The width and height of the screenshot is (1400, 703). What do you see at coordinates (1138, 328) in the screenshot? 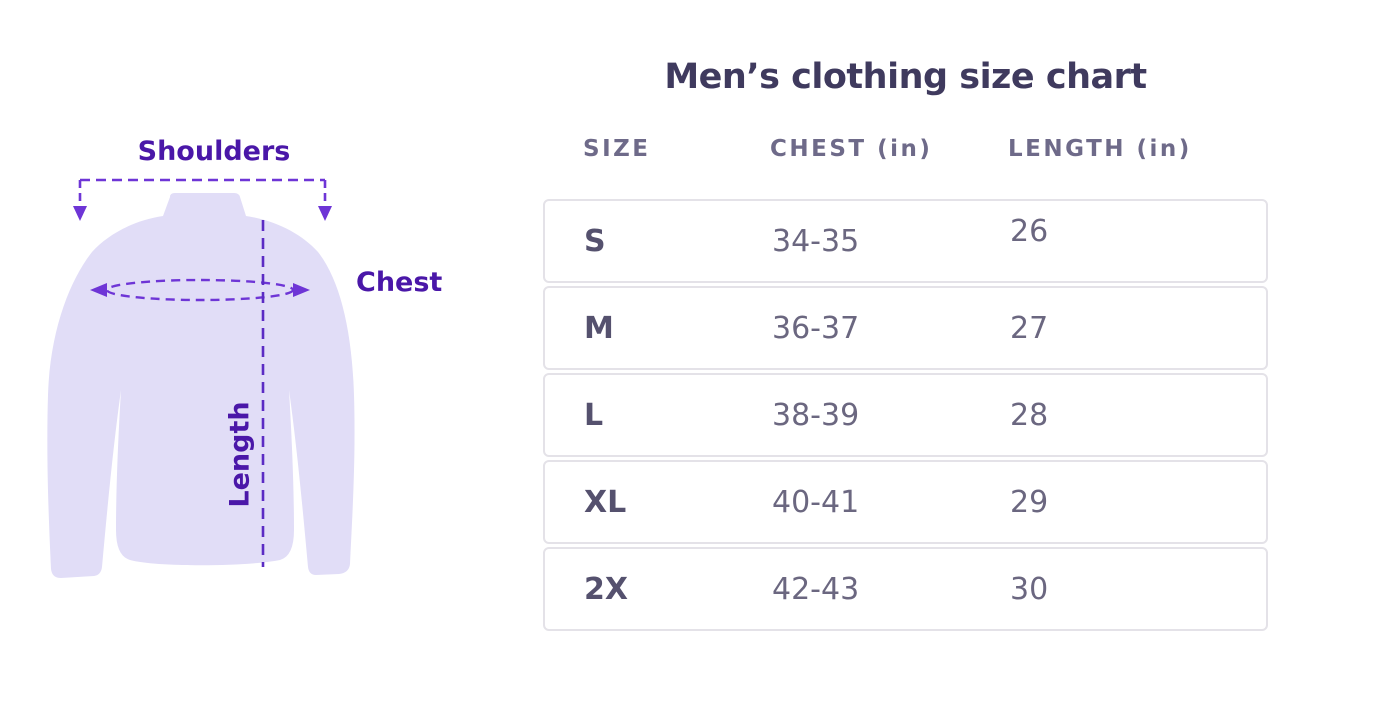
I see `length-value: 27` at bounding box center [1138, 328].